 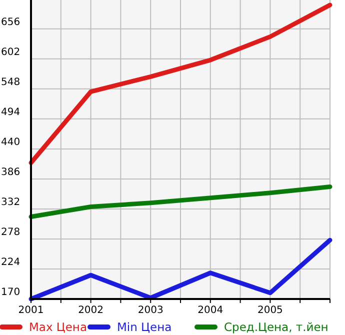 I want to click on x-tick-label: 2002, so click(x=91, y=310).